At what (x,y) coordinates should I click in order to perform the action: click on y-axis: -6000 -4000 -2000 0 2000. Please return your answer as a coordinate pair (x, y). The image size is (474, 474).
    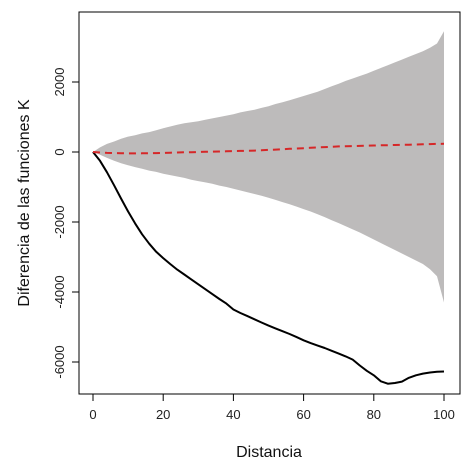
    Looking at the image, I should click on (65, 223).